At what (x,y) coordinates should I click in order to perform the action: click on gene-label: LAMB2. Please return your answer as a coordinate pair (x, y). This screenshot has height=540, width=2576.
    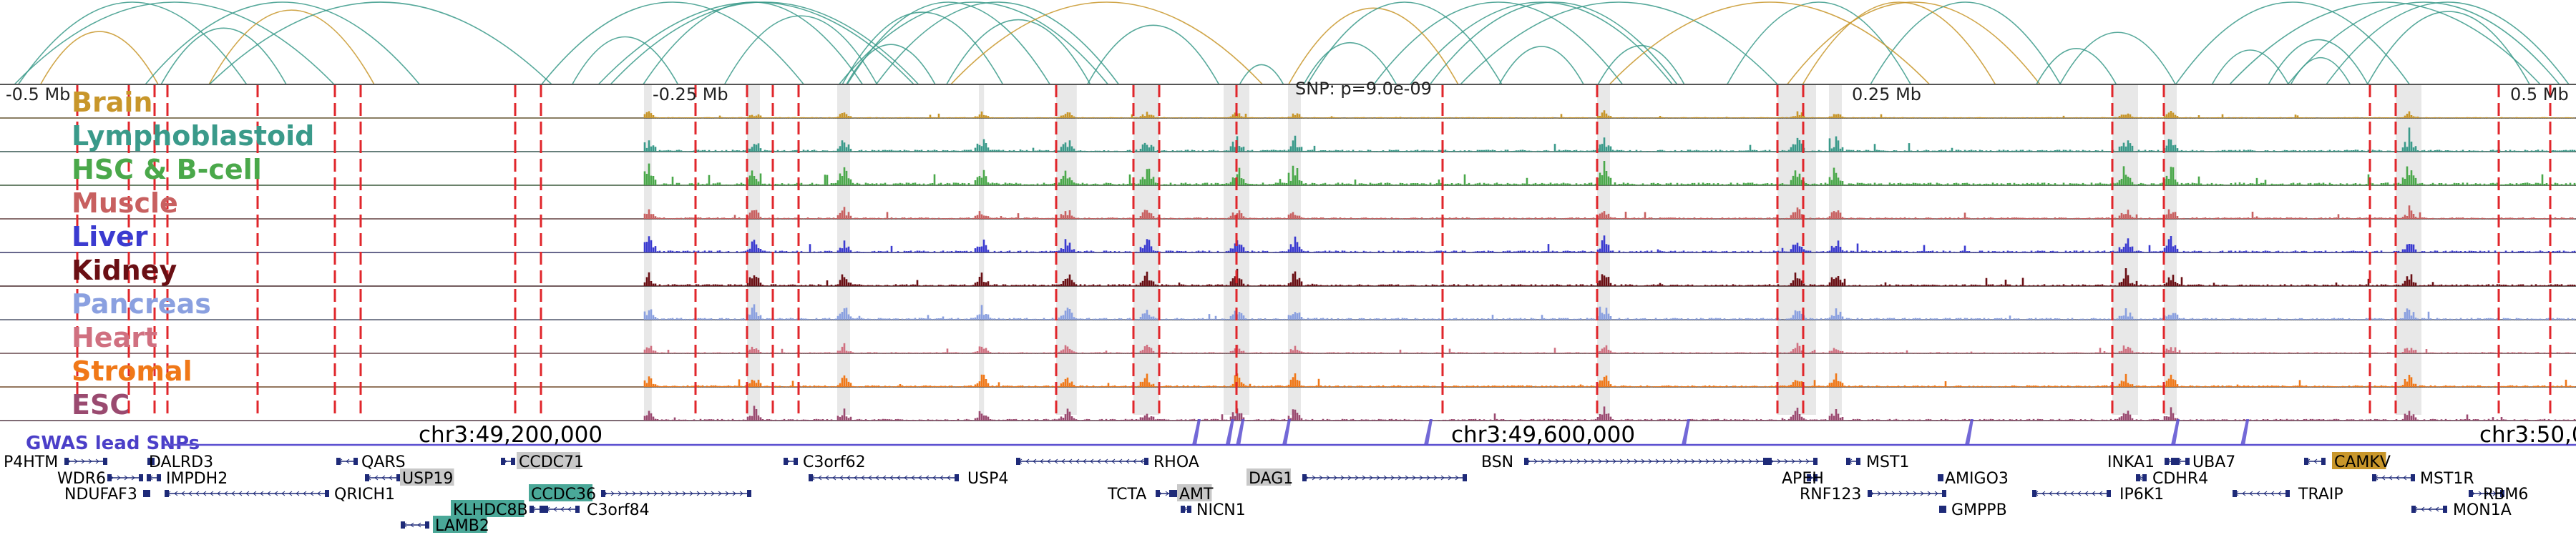
    Looking at the image, I should click on (462, 526).